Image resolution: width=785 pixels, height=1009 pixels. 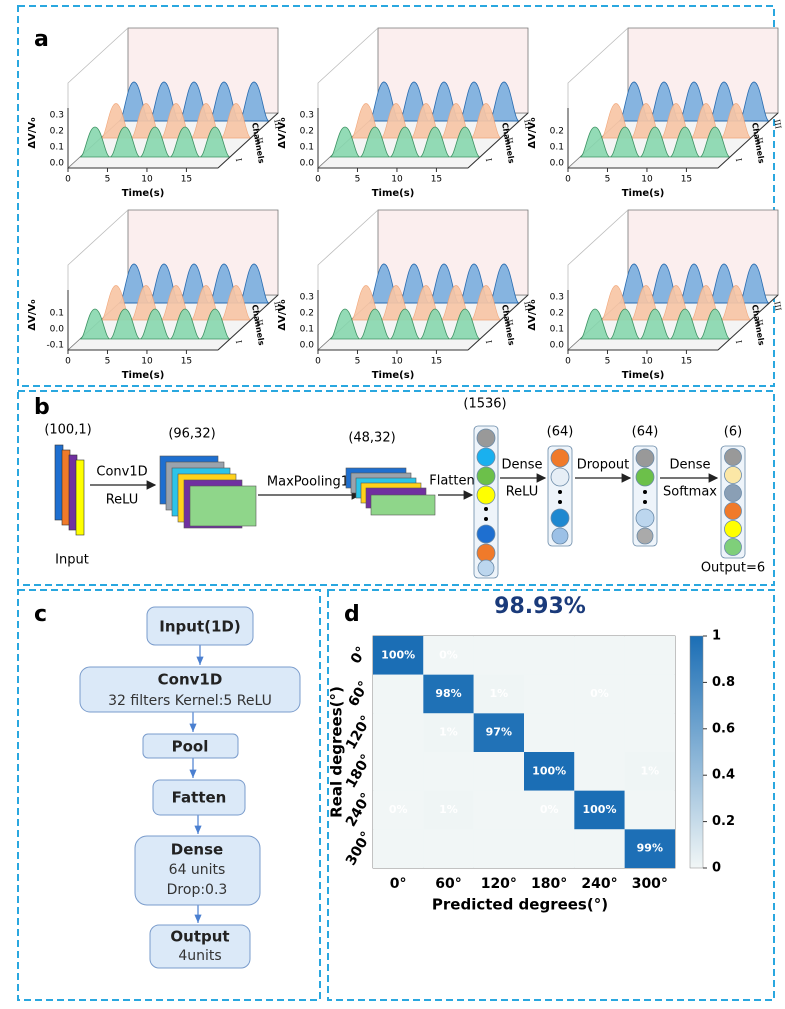 I want to click on layer-label: MaxPooling1, so click(x=308, y=482).